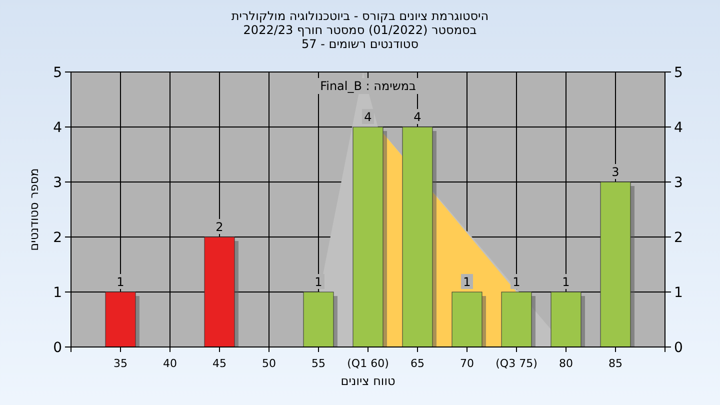  What do you see at coordinates (319, 363) in the screenshot?
I see `x-tick-label: 55` at bounding box center [319, 363].